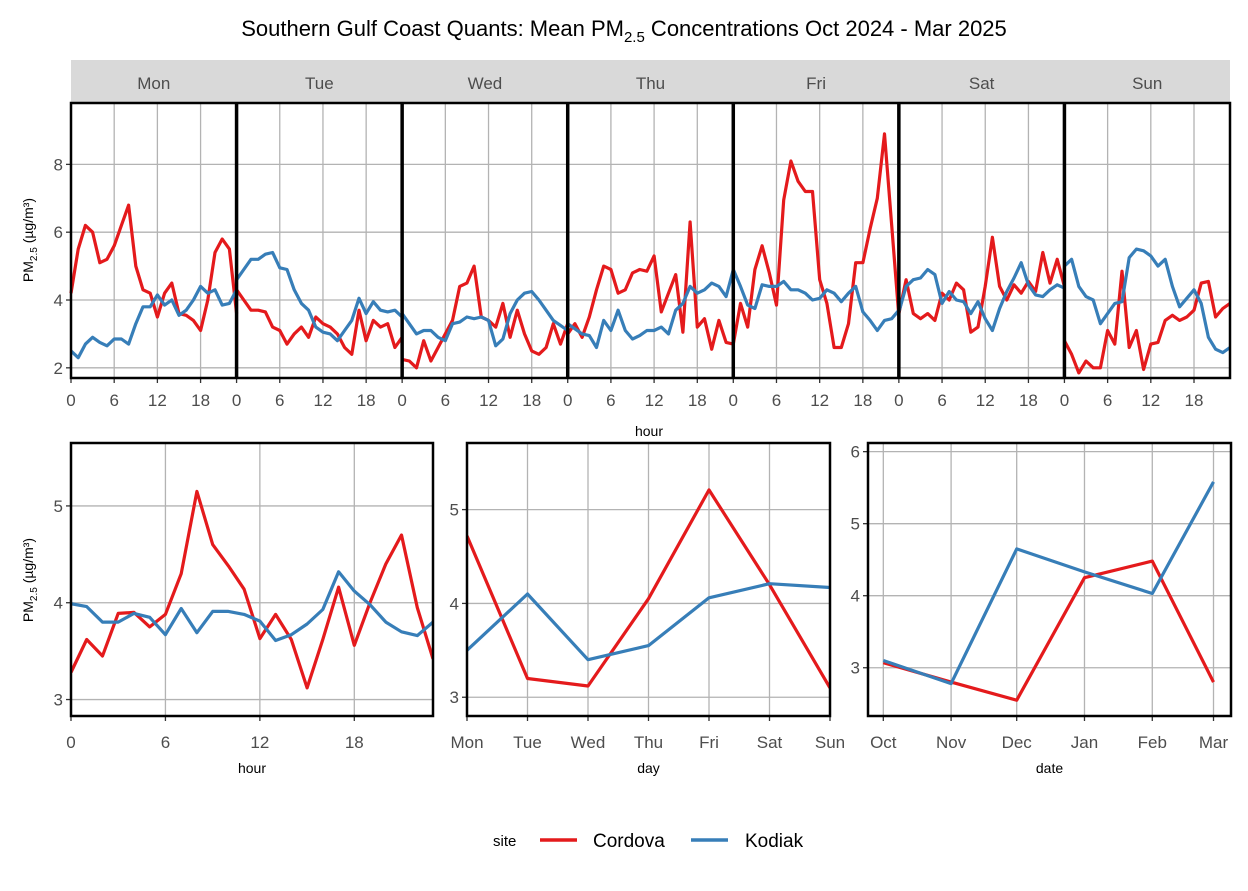 This screenshot has height=891, width=1248. What do you see at coordinates (951, 742) in the screenshot?
I see `x-tick-label: Nov` at bounding box center [951, 742].